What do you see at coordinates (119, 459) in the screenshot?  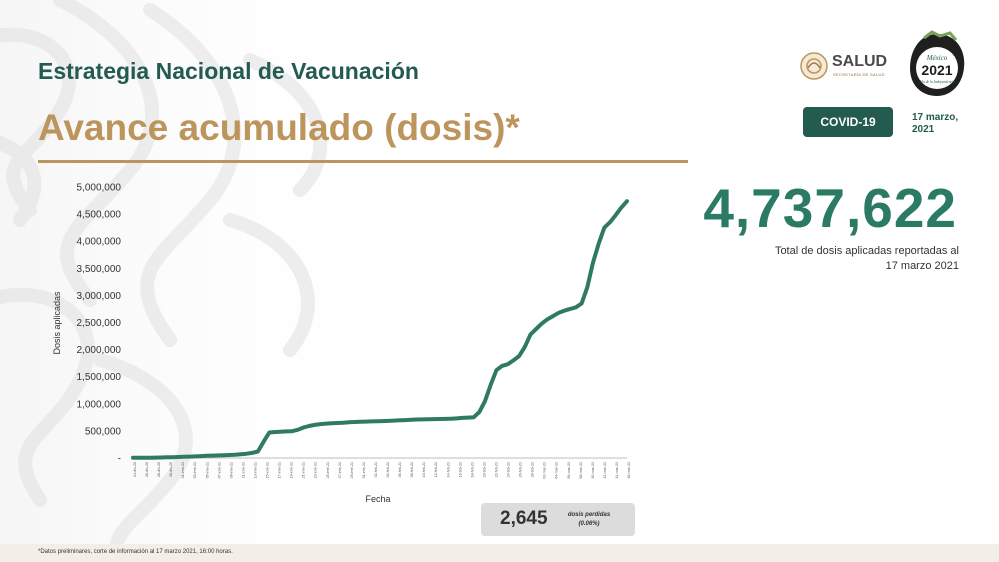 I see `y-tick-label: -` at bounding box center [119, 459].